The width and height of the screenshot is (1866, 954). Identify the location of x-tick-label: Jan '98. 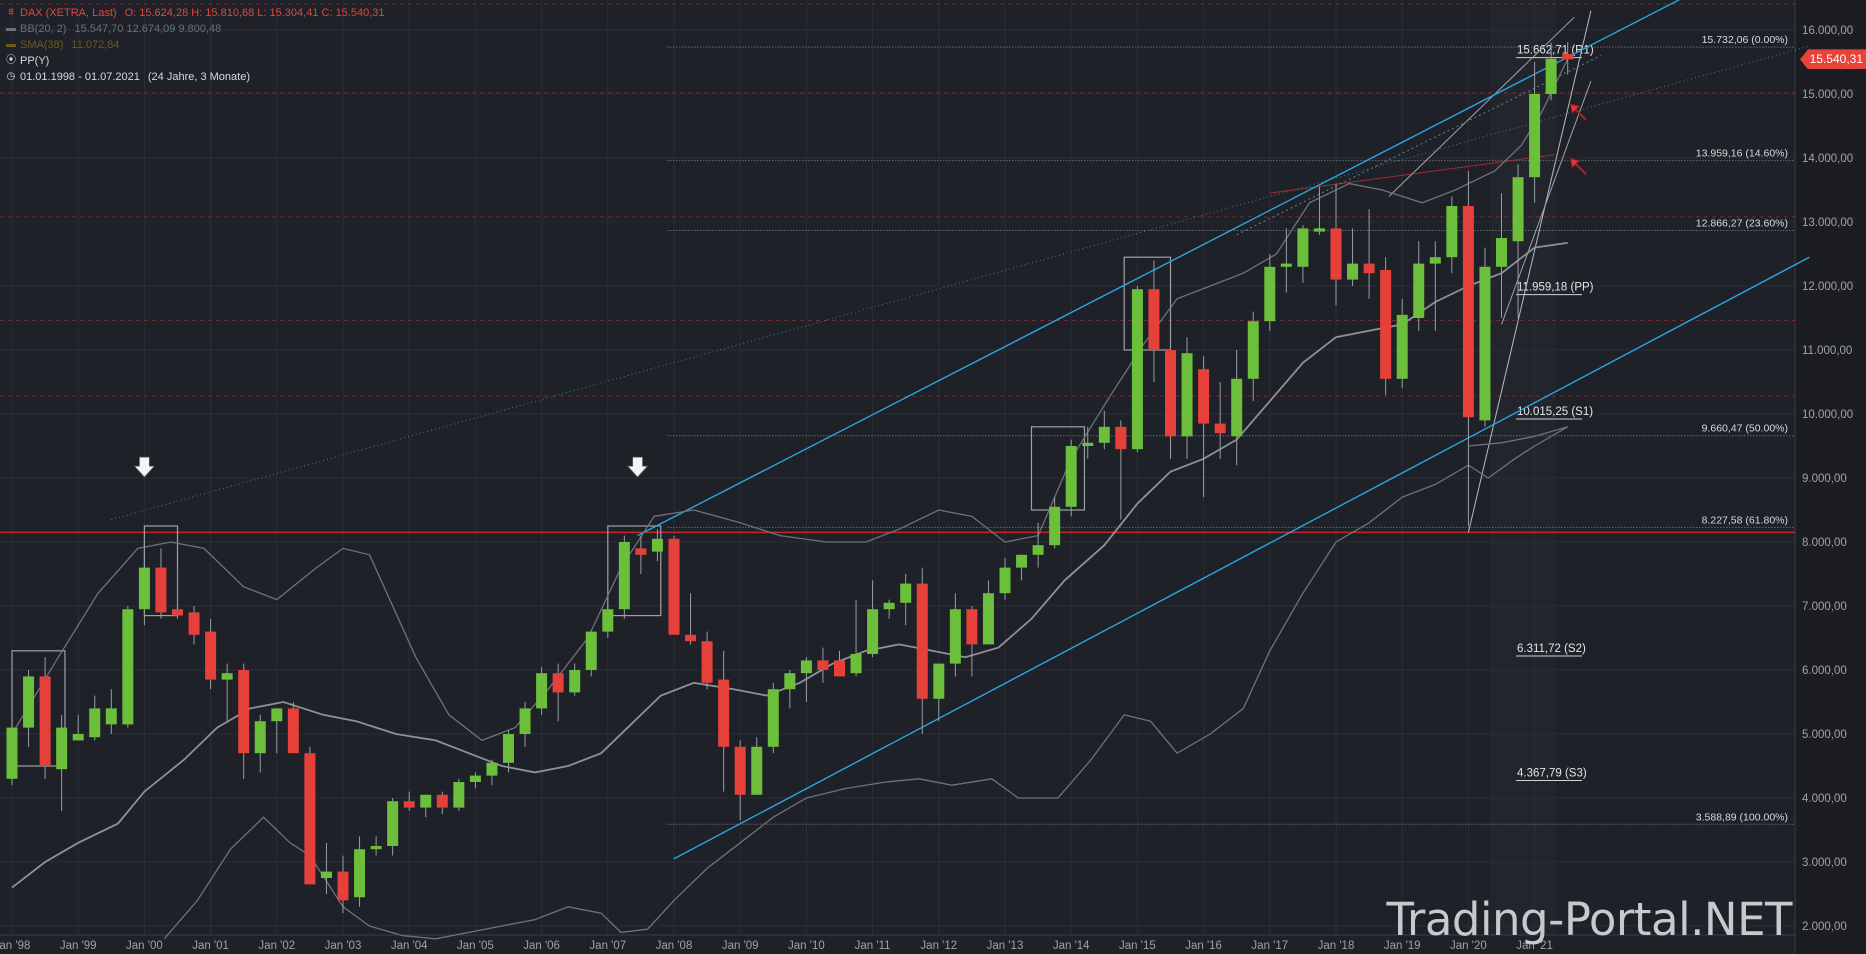
(15, 946).